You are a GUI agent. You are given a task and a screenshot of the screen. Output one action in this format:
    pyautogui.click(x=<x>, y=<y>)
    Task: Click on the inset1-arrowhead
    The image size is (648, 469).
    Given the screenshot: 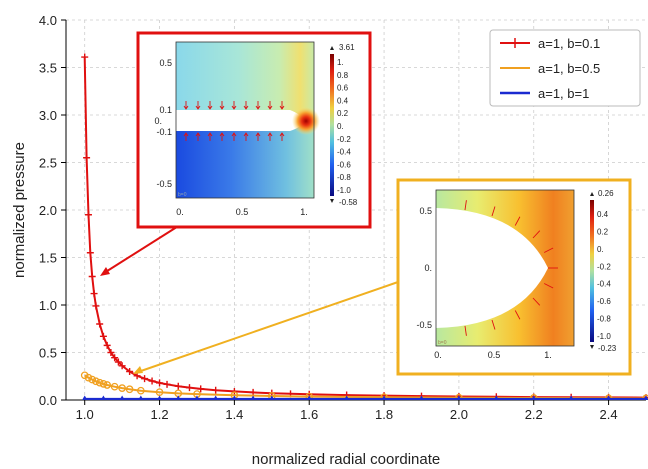 What is the action you would take?
    pyautogui.click(x=105, y=271)
    